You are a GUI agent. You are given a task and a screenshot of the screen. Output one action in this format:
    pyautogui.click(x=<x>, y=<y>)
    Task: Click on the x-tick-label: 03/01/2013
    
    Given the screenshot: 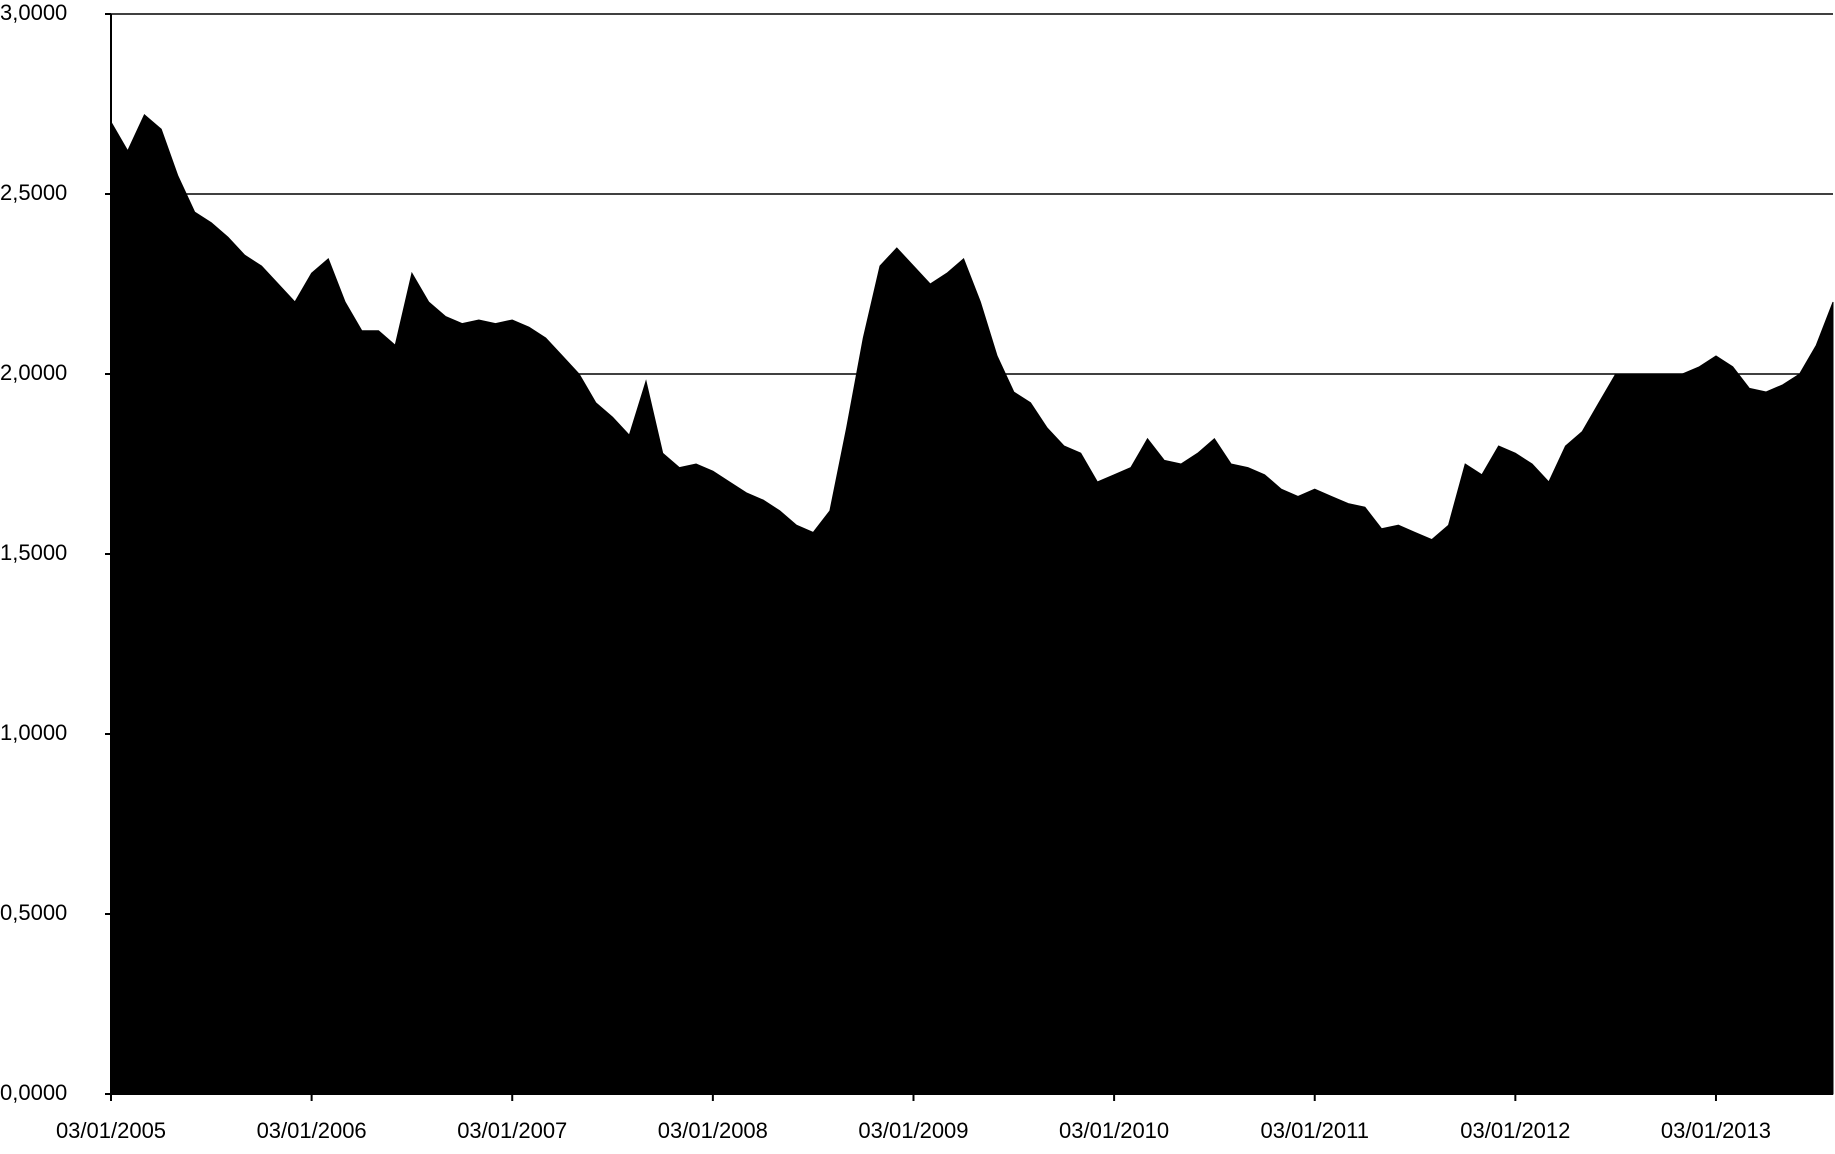 What is the action you would take?
    pyautogui.click(x=1716, y=1130)
    